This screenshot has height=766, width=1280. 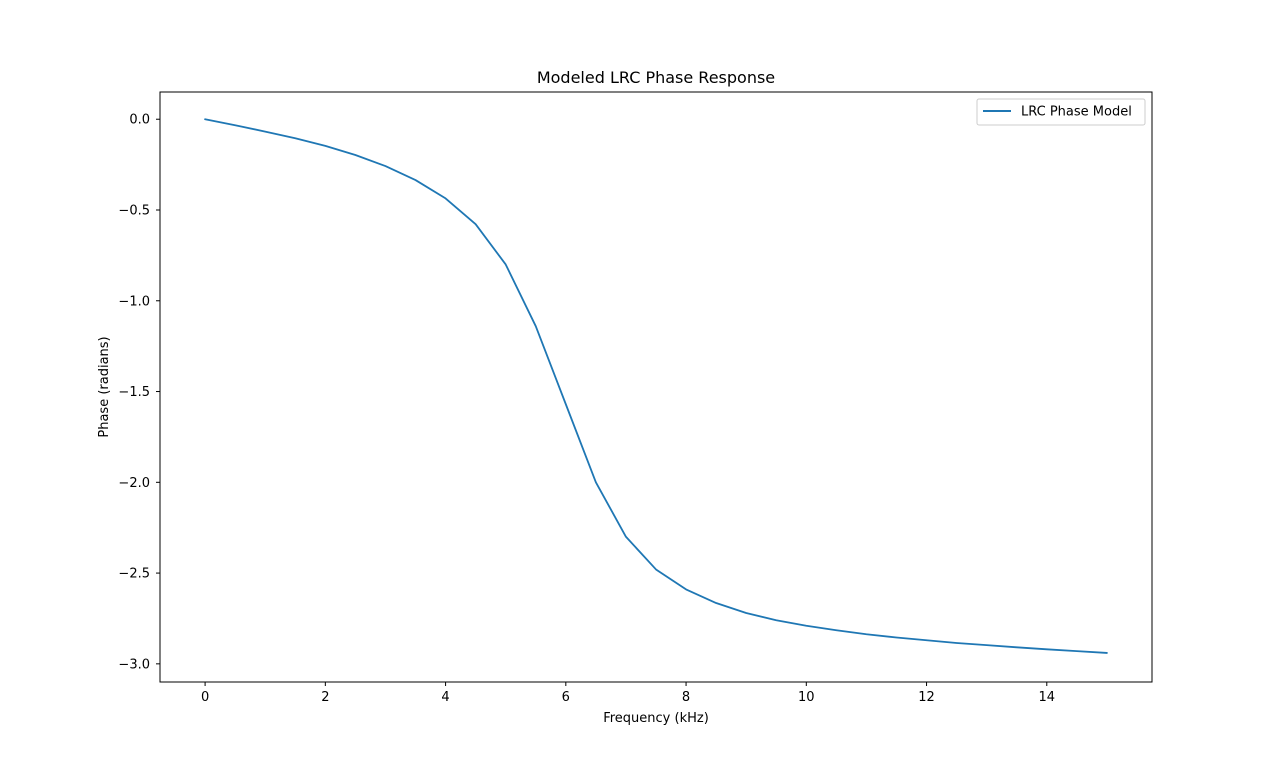 I want to click on y-tick-label: −0.5, so click(x=134, y=211).